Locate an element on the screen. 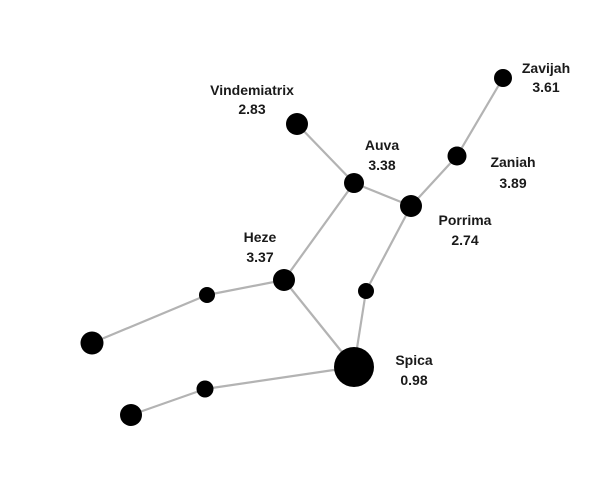  line-porrima-star-a is located at coordinates (388, 248).